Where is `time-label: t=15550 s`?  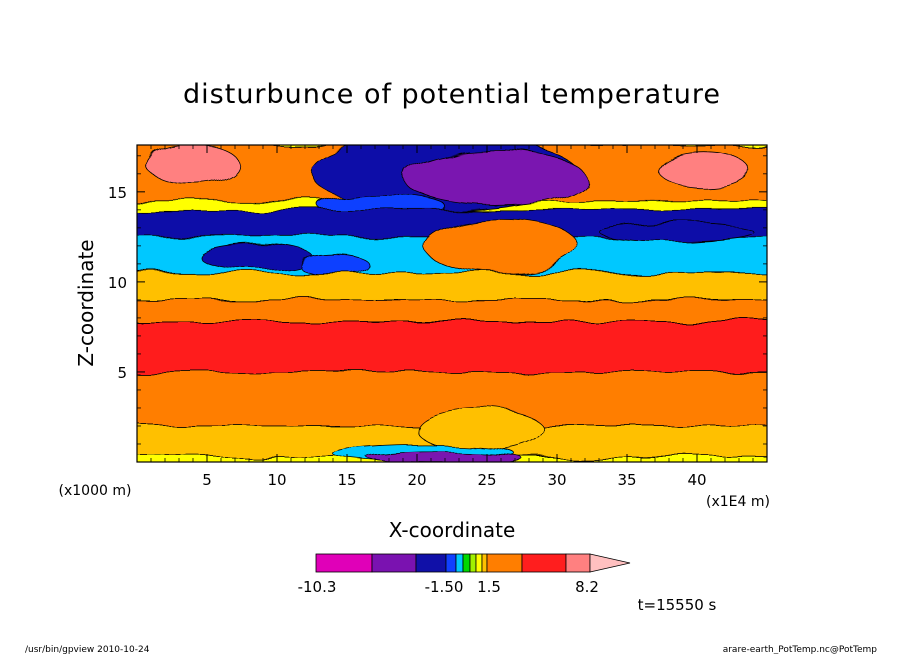 time-label: t=15550 s is located at coordinates (677, 605).